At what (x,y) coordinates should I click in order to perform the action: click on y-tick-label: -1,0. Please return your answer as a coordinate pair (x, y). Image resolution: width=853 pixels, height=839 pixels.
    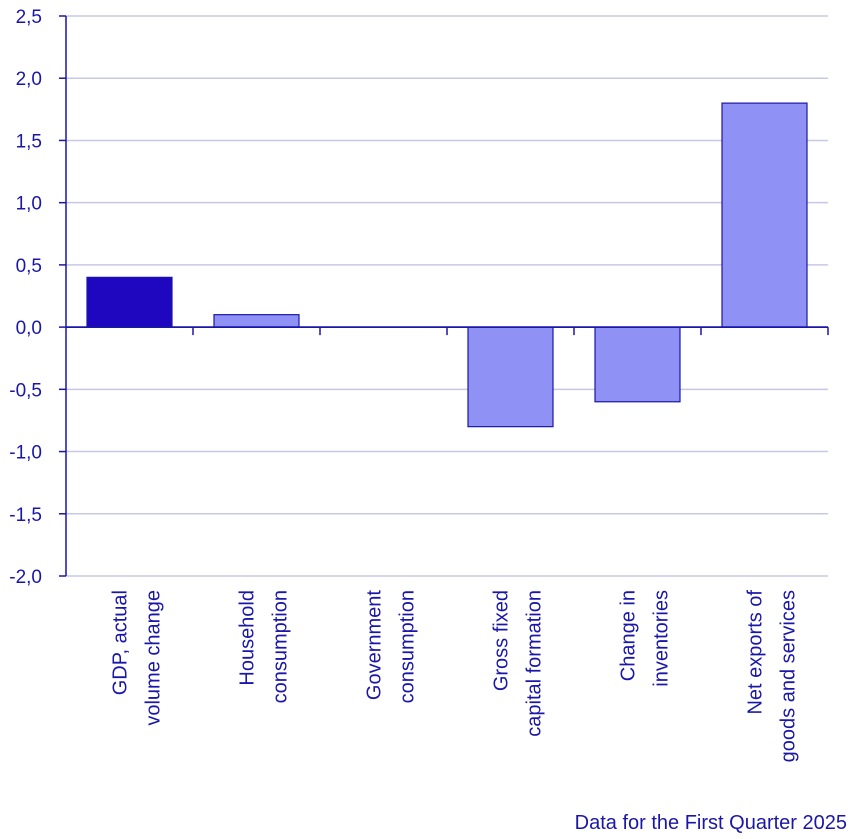
    Looking at the image, I should click on (25, 453).